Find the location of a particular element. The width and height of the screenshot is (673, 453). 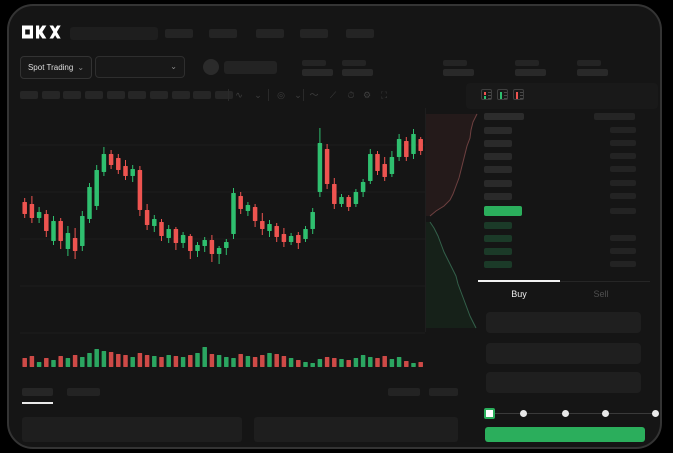

pair-name-placeholder is located at coordinates (250, 67).